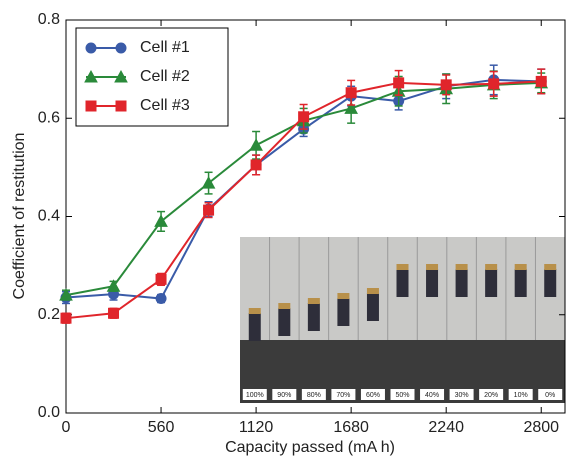 The width and height of the screenshot is (566, 461). I want to click on x-tick-label: 560, so click(161, 427).